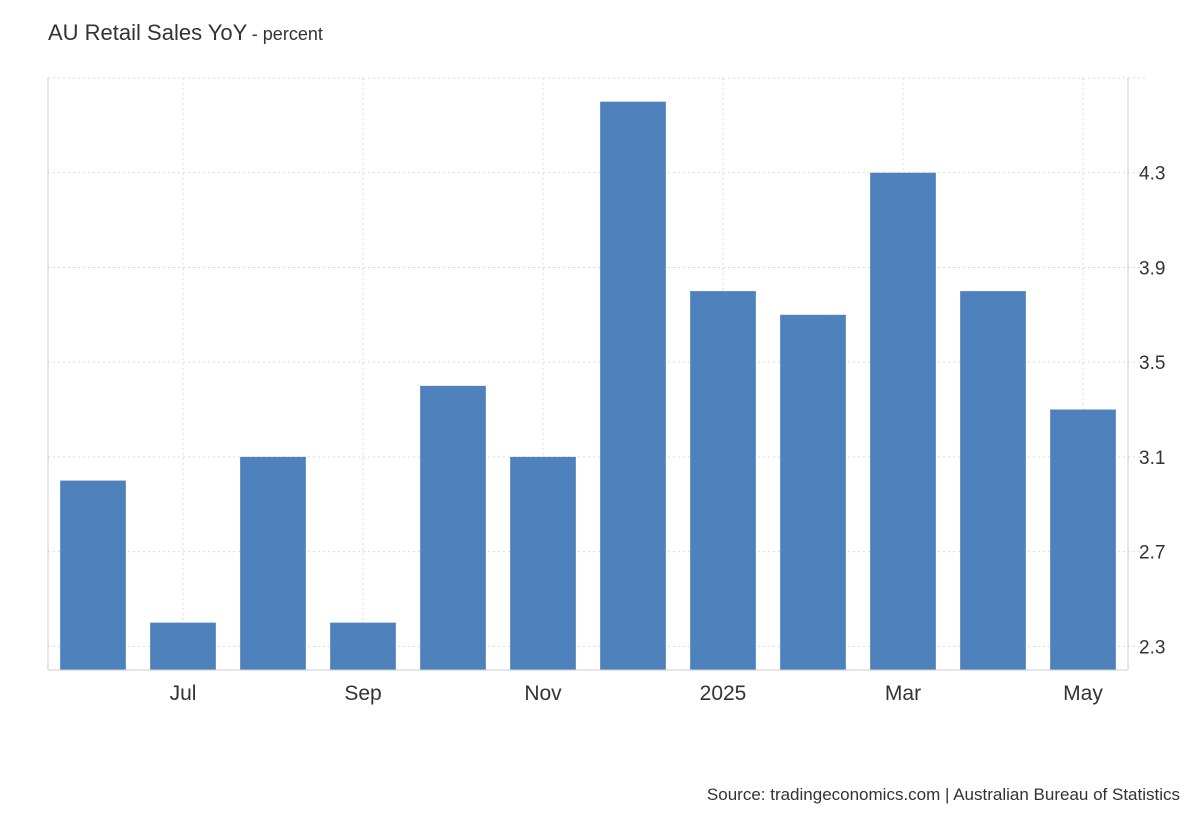  I want to click on y-tick-label: 2.3, so click(1152, 647).